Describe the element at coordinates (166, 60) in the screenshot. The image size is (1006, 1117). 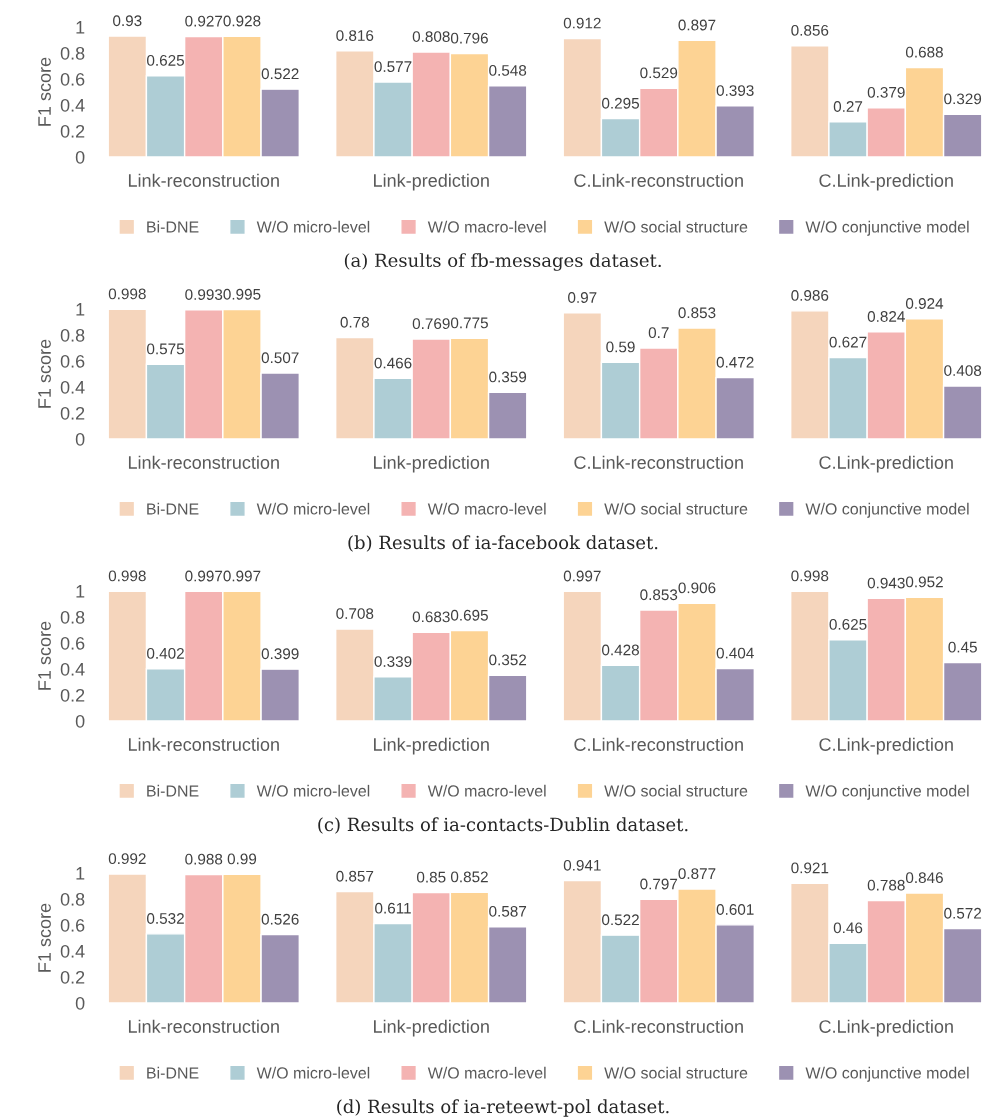
I see `data-label: 0.625` at that location.